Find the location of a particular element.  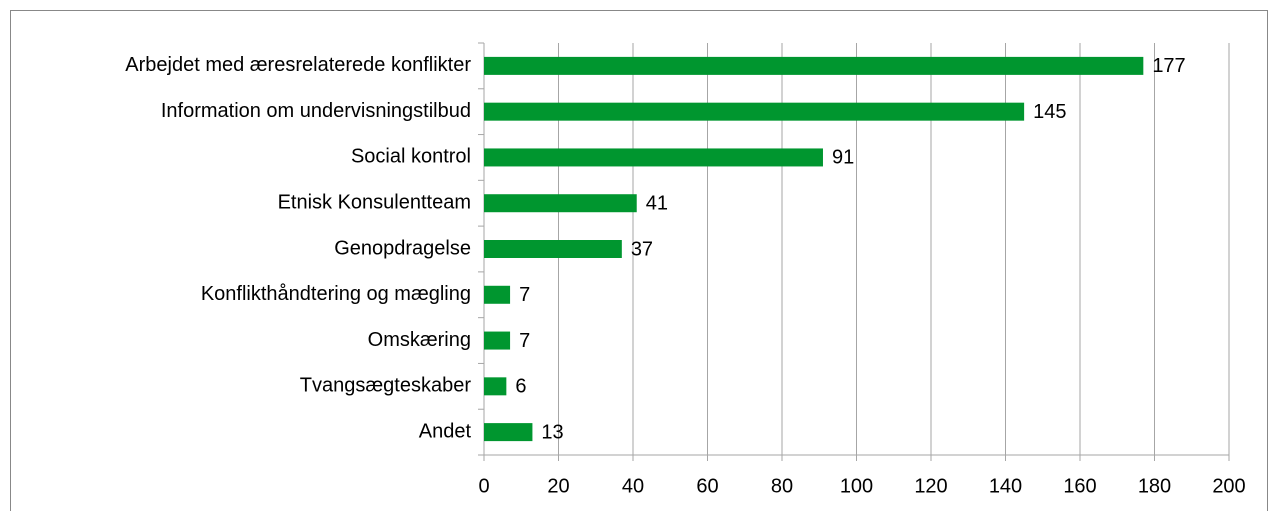

data-label: 145 is located at coordinates (1049, 112).